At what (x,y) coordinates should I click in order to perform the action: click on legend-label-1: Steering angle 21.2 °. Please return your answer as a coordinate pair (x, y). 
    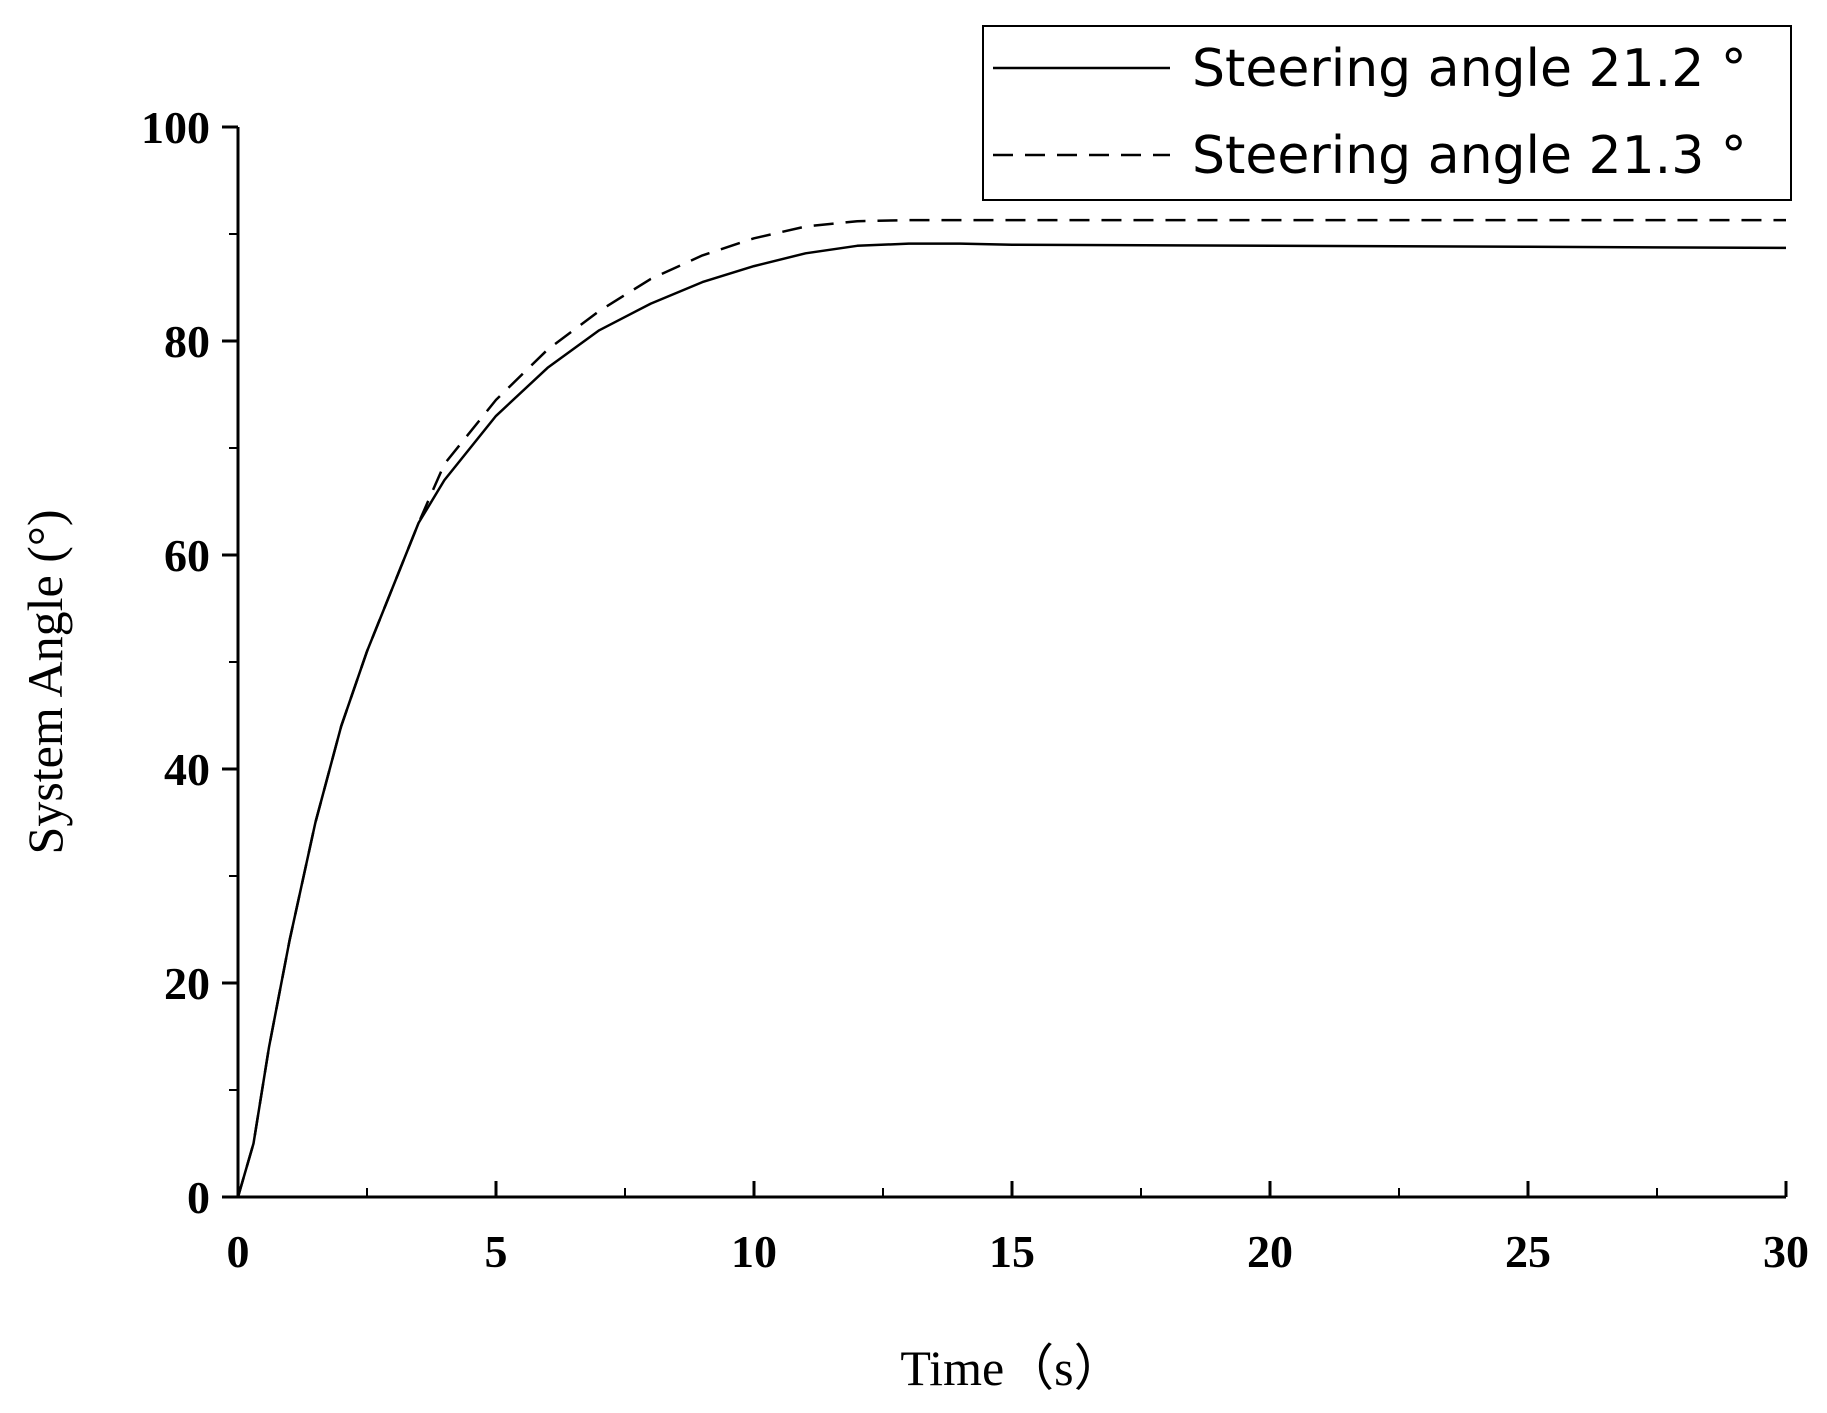
    Looking at the image, I should click on (1469, 69).